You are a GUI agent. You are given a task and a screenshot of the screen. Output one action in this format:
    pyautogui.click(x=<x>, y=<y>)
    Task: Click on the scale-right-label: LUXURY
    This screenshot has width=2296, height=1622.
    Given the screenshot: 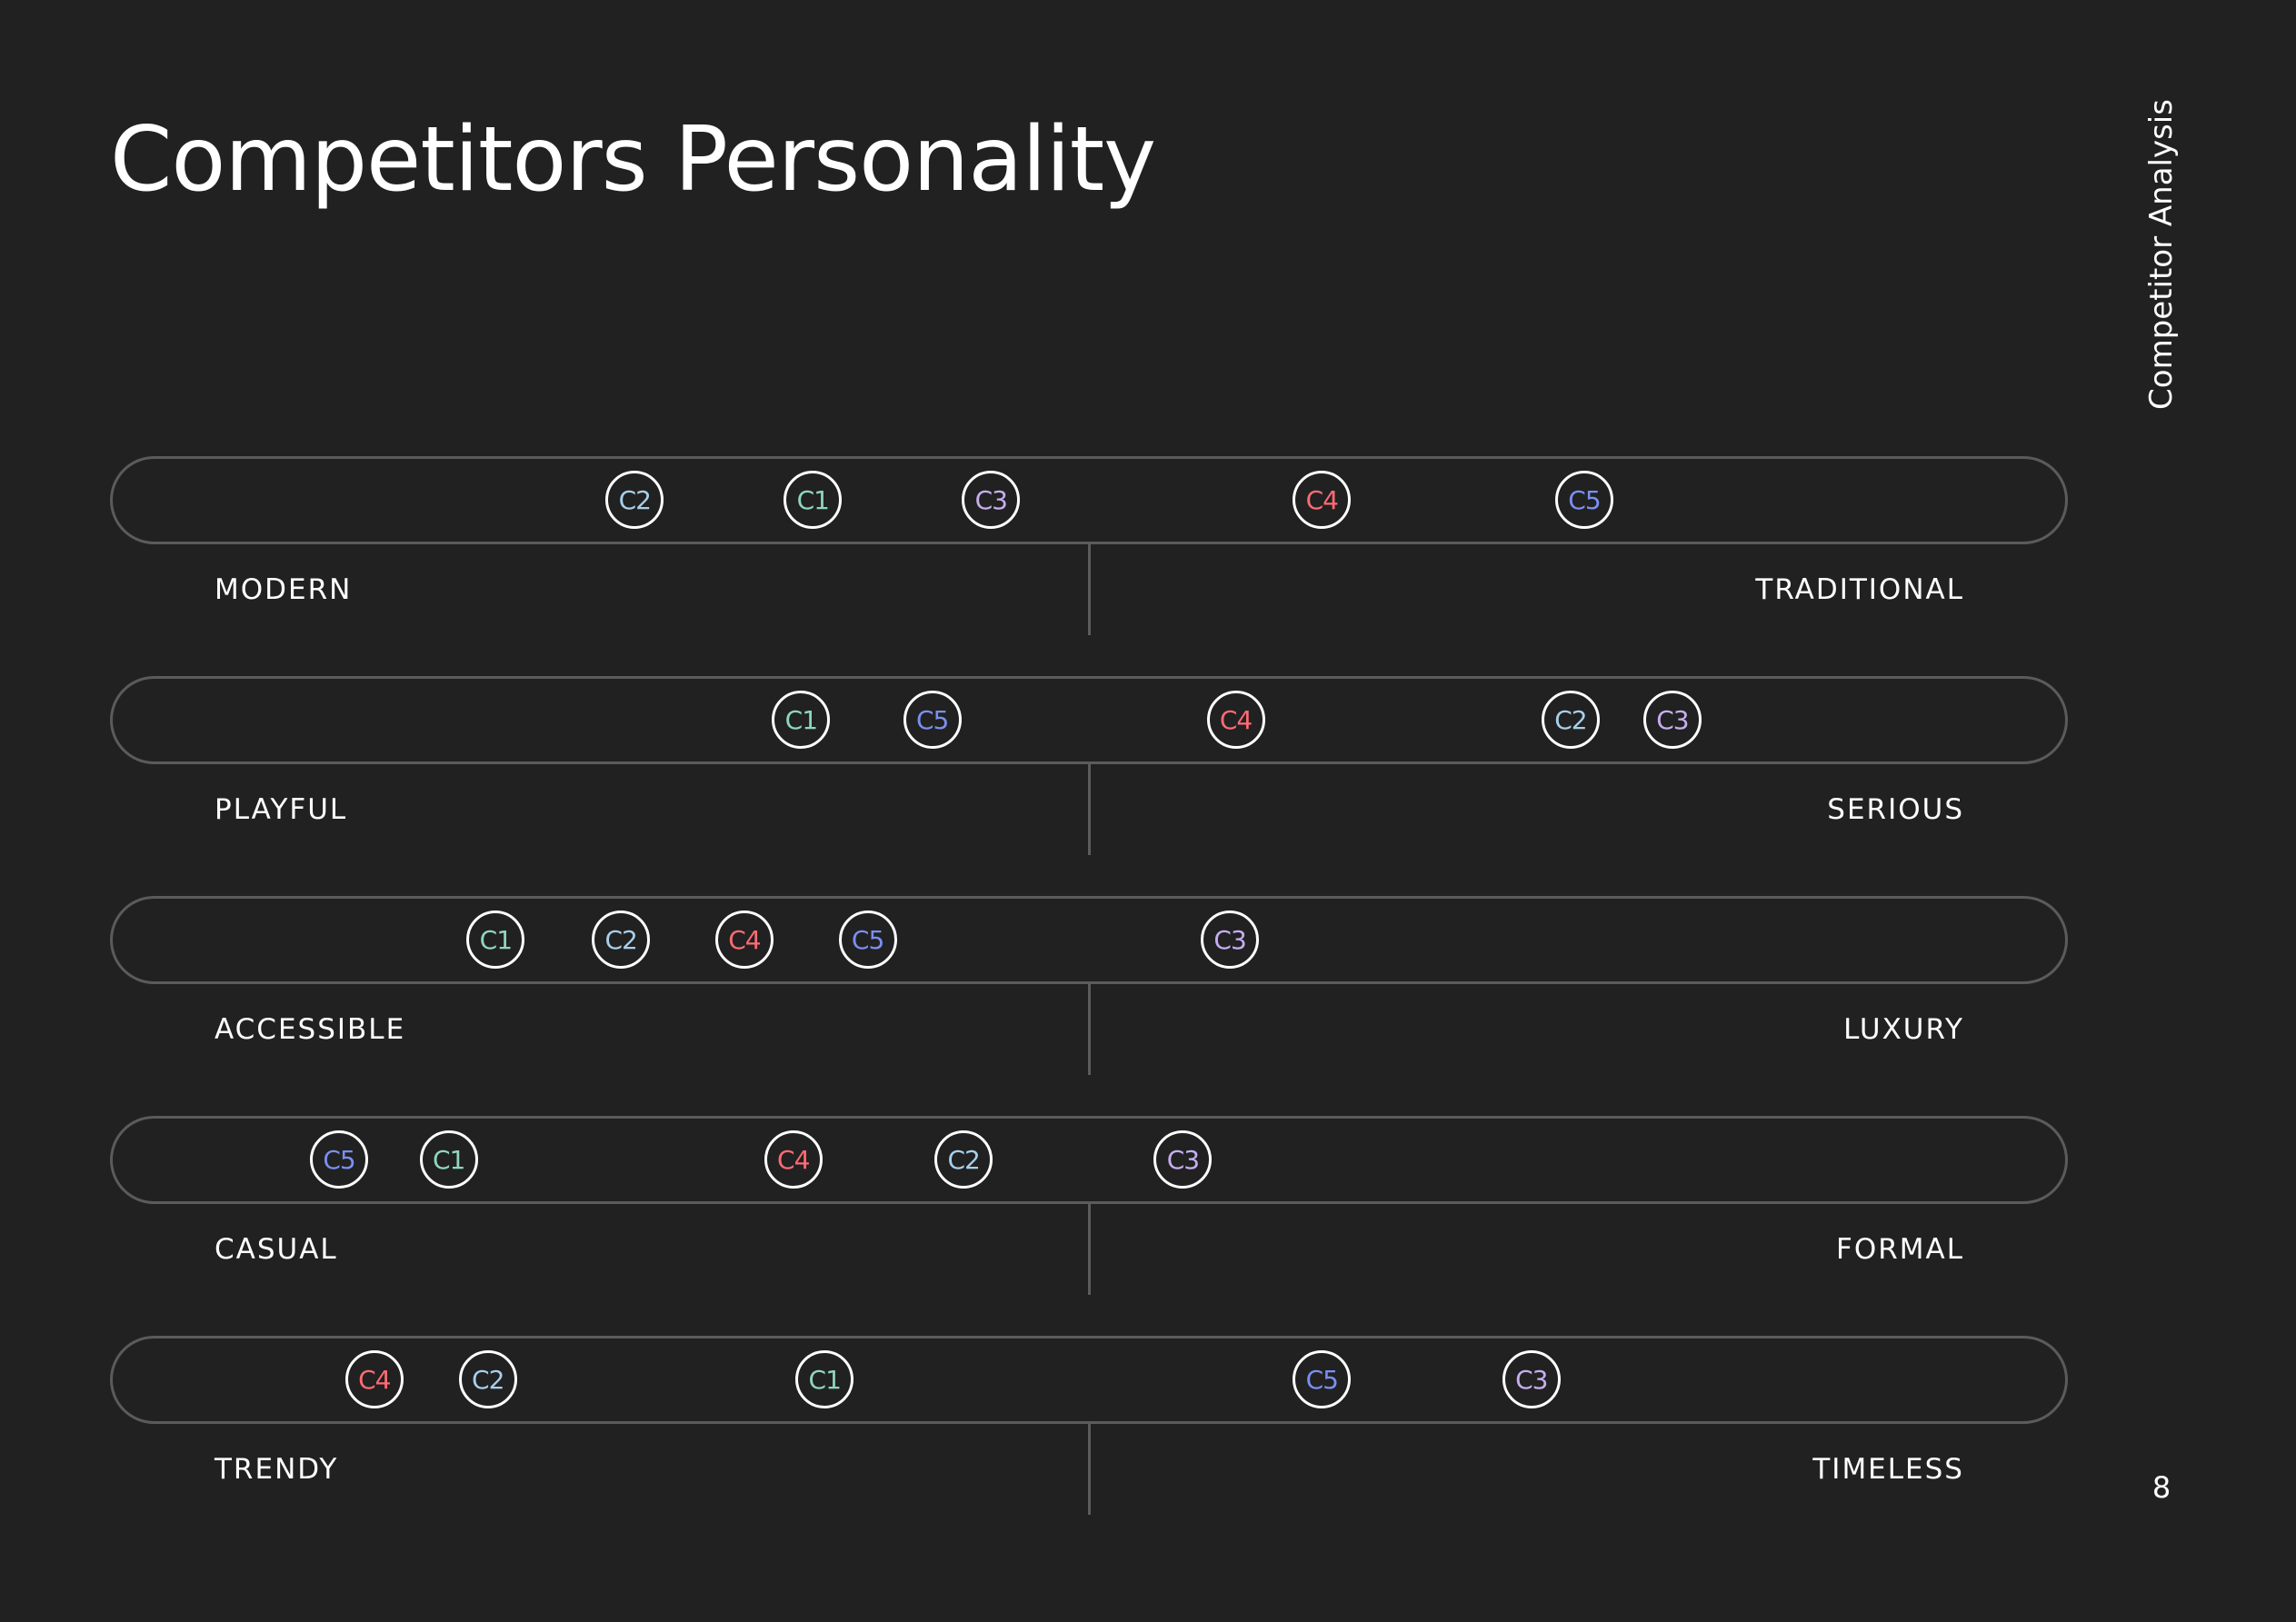 What is the action you would take?
    pyautogui.click(x=1903, y=1029)
    